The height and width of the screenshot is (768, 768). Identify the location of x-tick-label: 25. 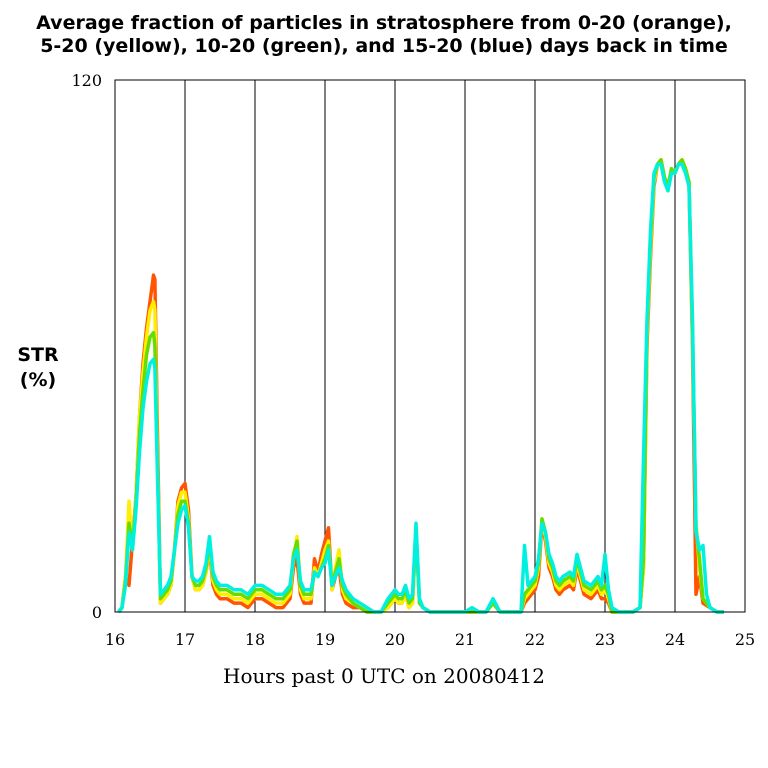
(745, 639).